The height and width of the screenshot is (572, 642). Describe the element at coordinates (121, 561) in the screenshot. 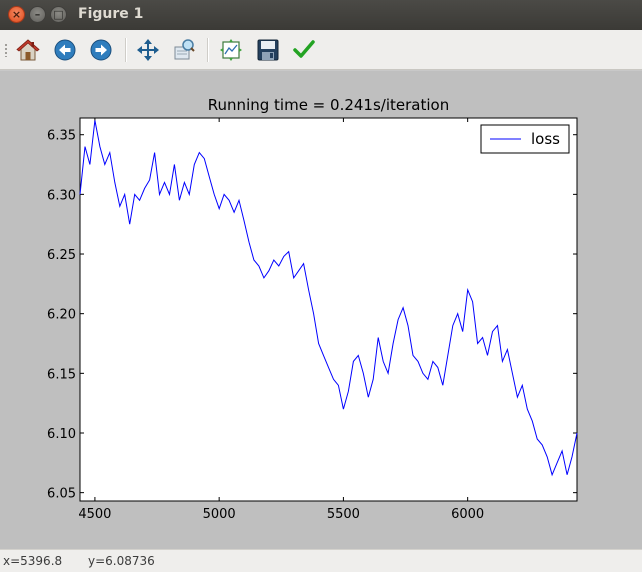

I see `cursor-y-readout: y=6.08736` at that location.